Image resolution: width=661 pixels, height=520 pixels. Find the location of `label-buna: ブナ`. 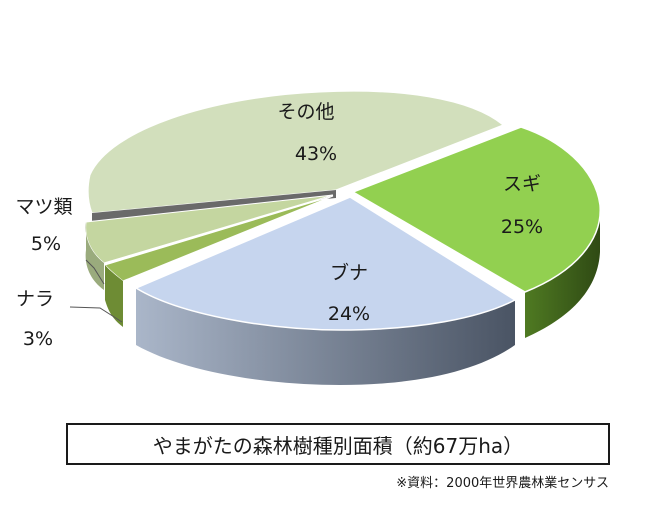

label-buna: ブナ is located at coordinates (349, 272).